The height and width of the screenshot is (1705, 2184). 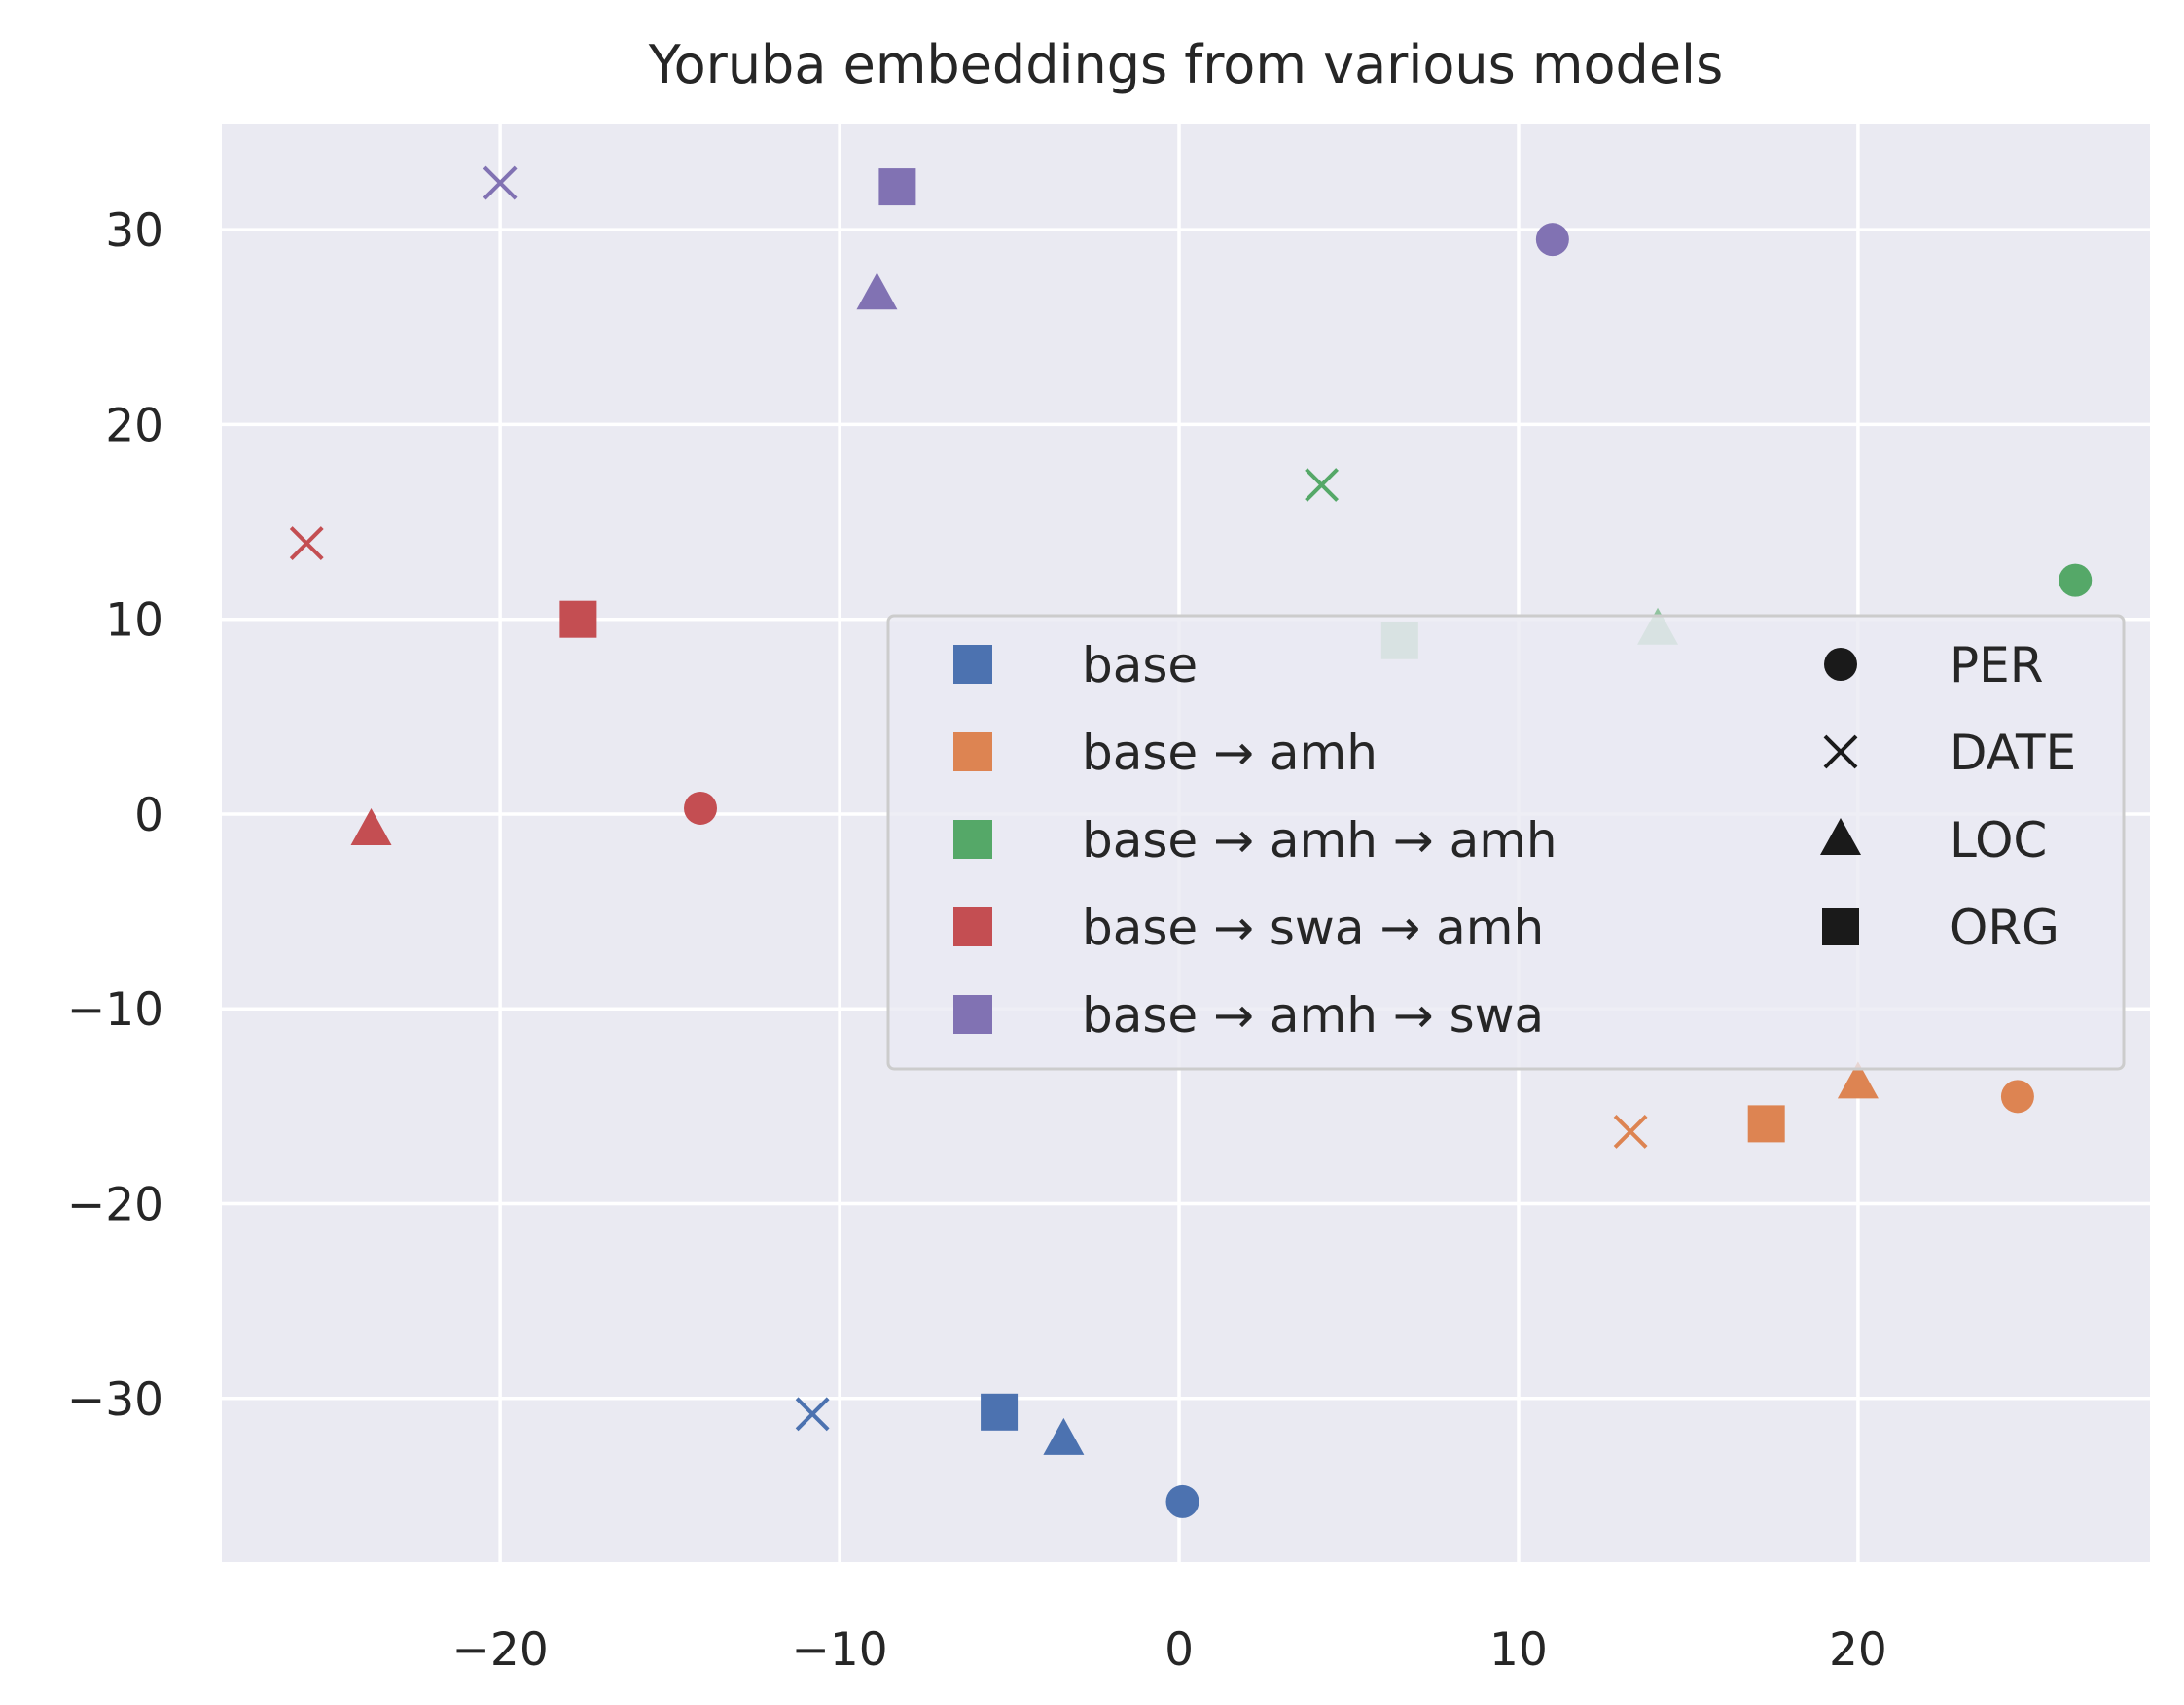 What do you see at coordinates (1840, 751) in the screenshot?
I see `legend-x-marker` at bounding box center [1840, 751].